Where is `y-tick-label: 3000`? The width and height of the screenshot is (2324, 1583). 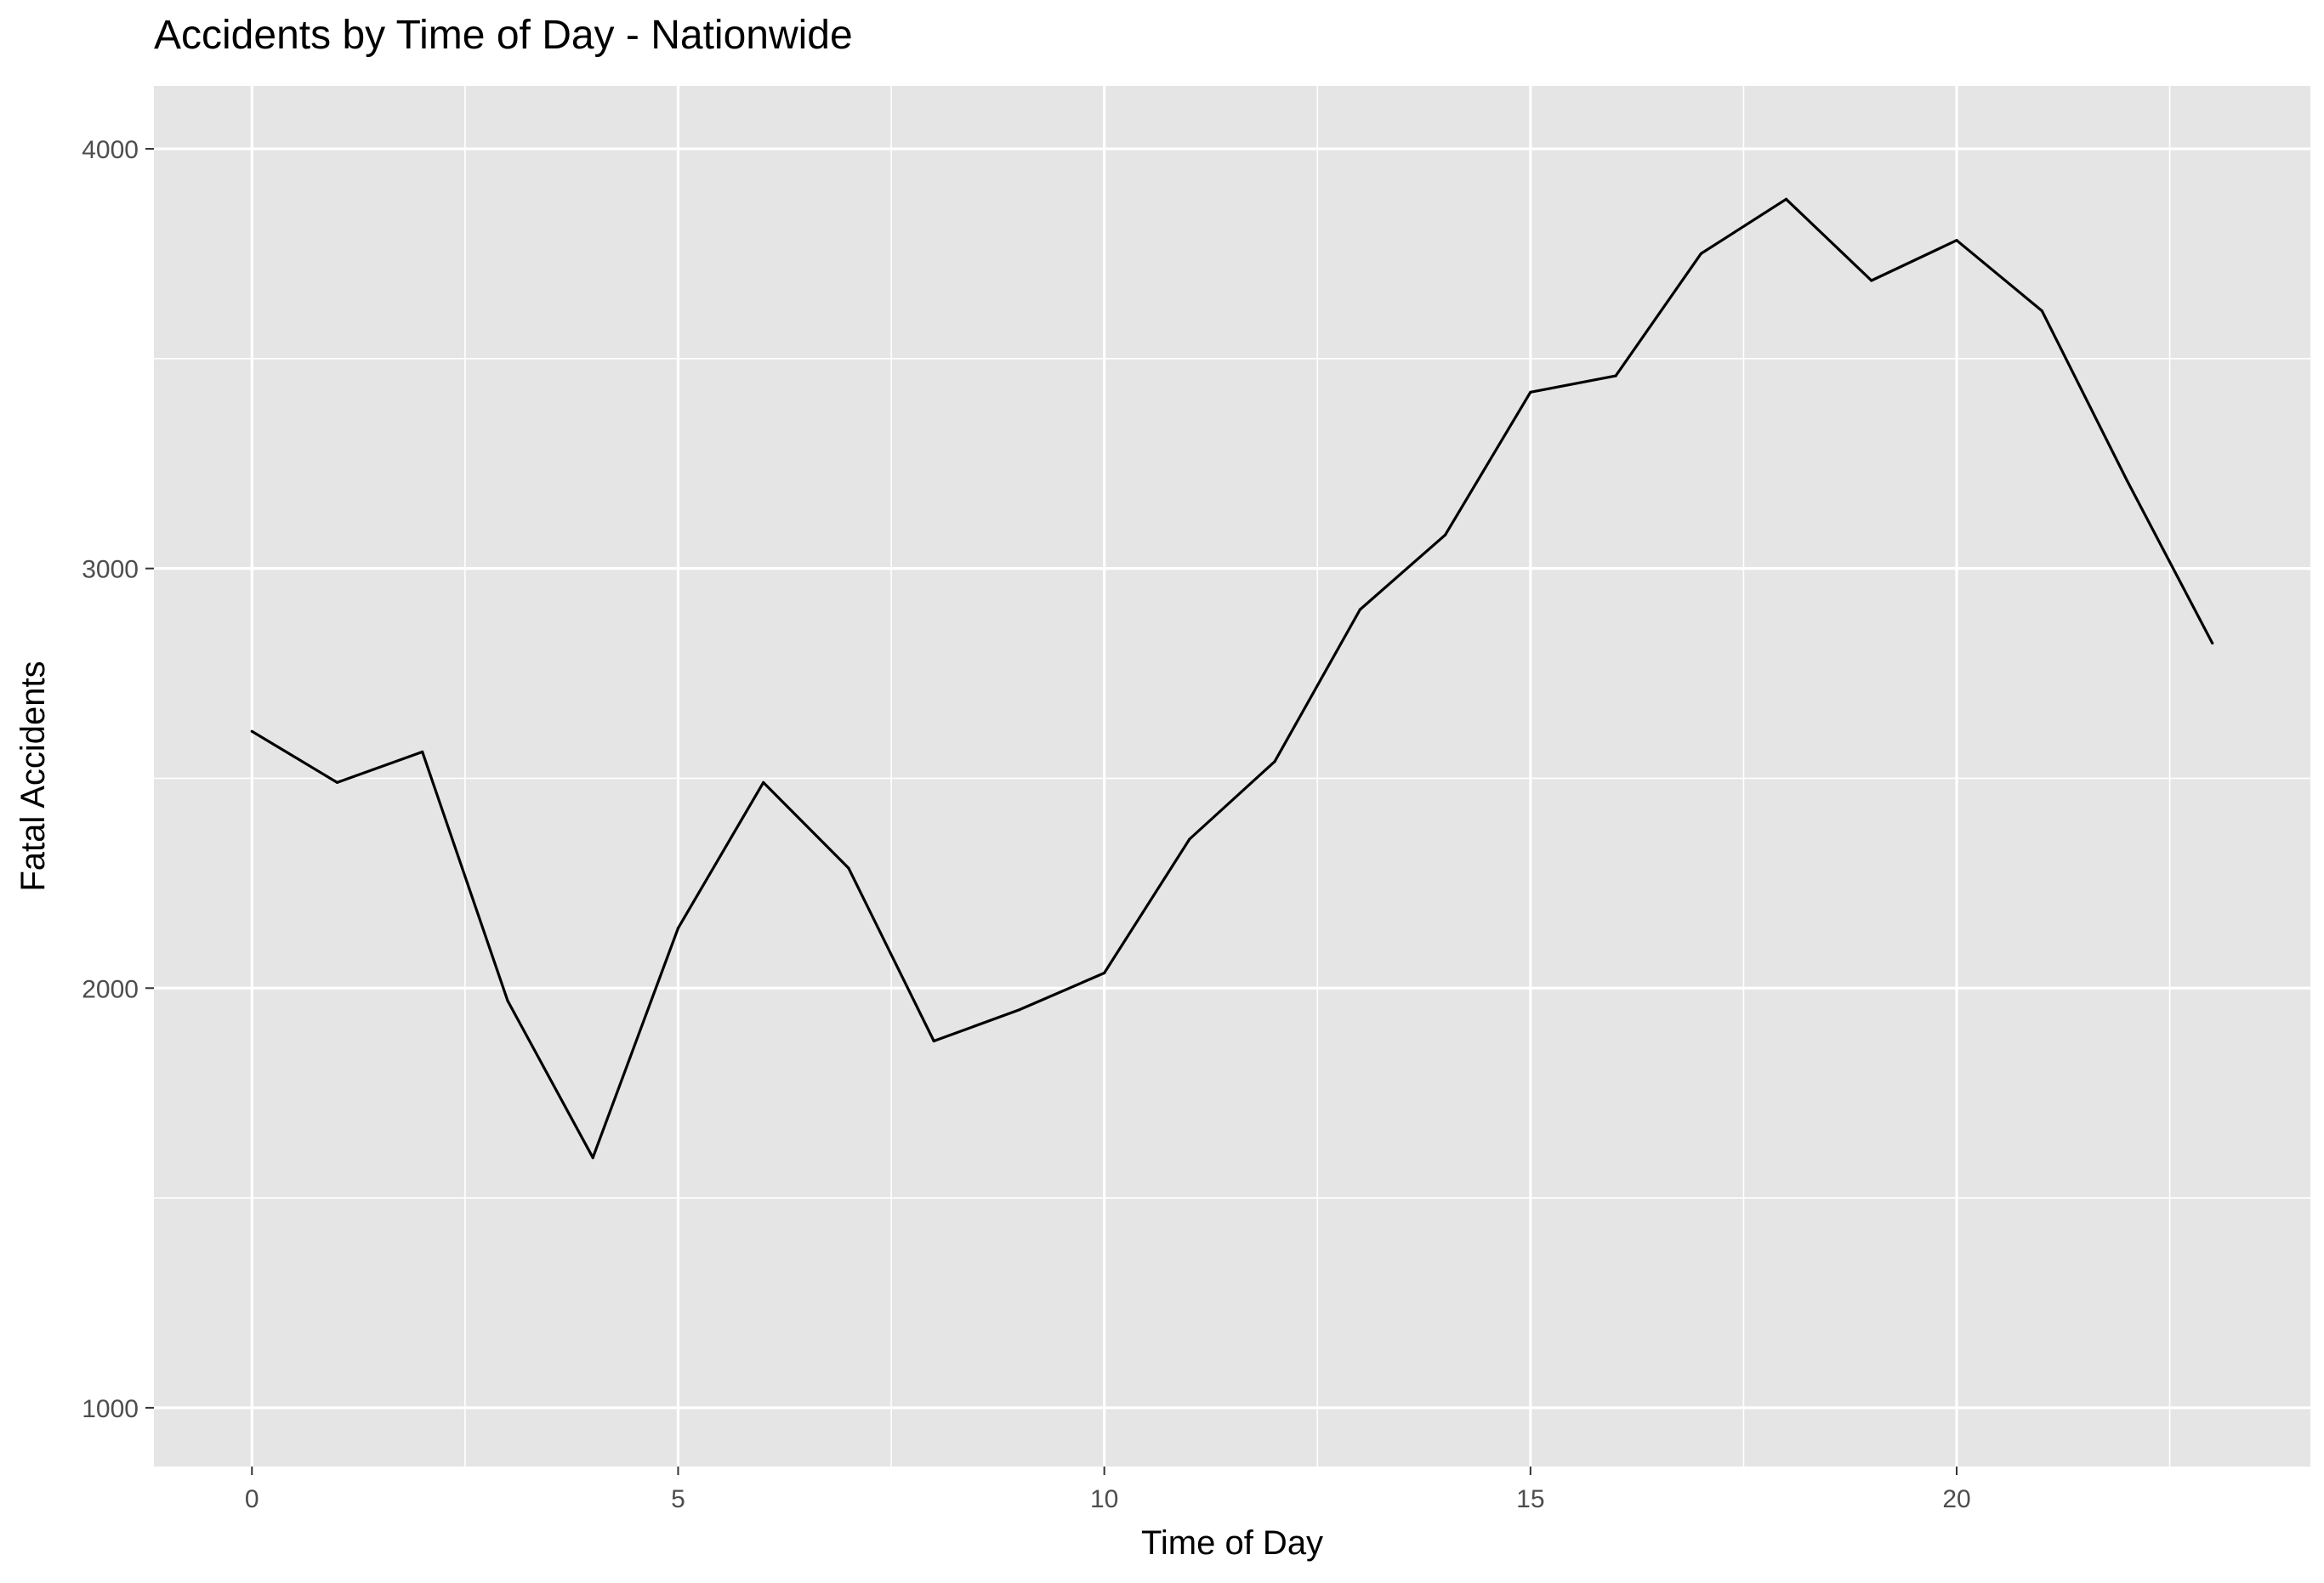 y-tick-label: 3000 is located at coordinates (110, 570).